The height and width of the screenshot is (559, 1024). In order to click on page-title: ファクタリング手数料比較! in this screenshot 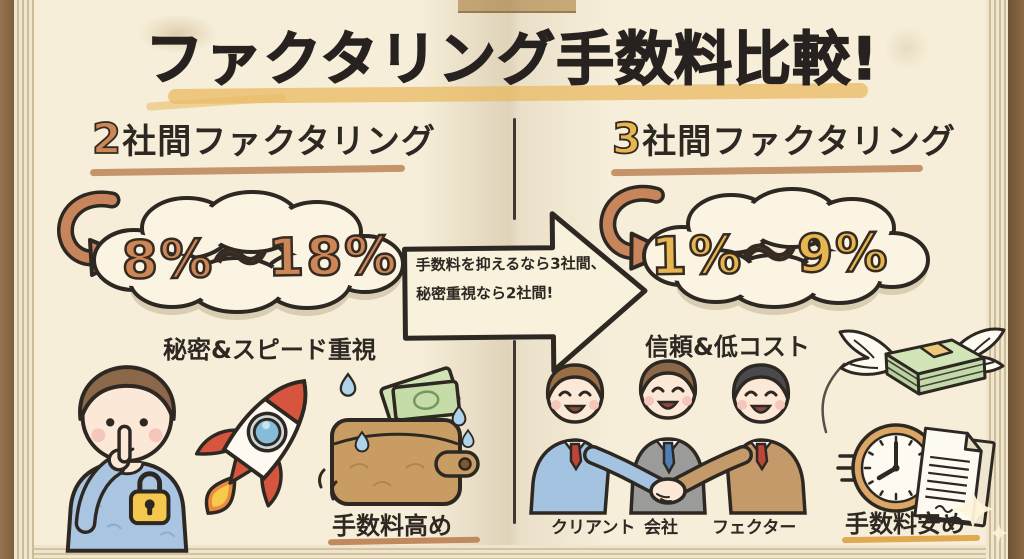, I will do `click(512, 59)`.